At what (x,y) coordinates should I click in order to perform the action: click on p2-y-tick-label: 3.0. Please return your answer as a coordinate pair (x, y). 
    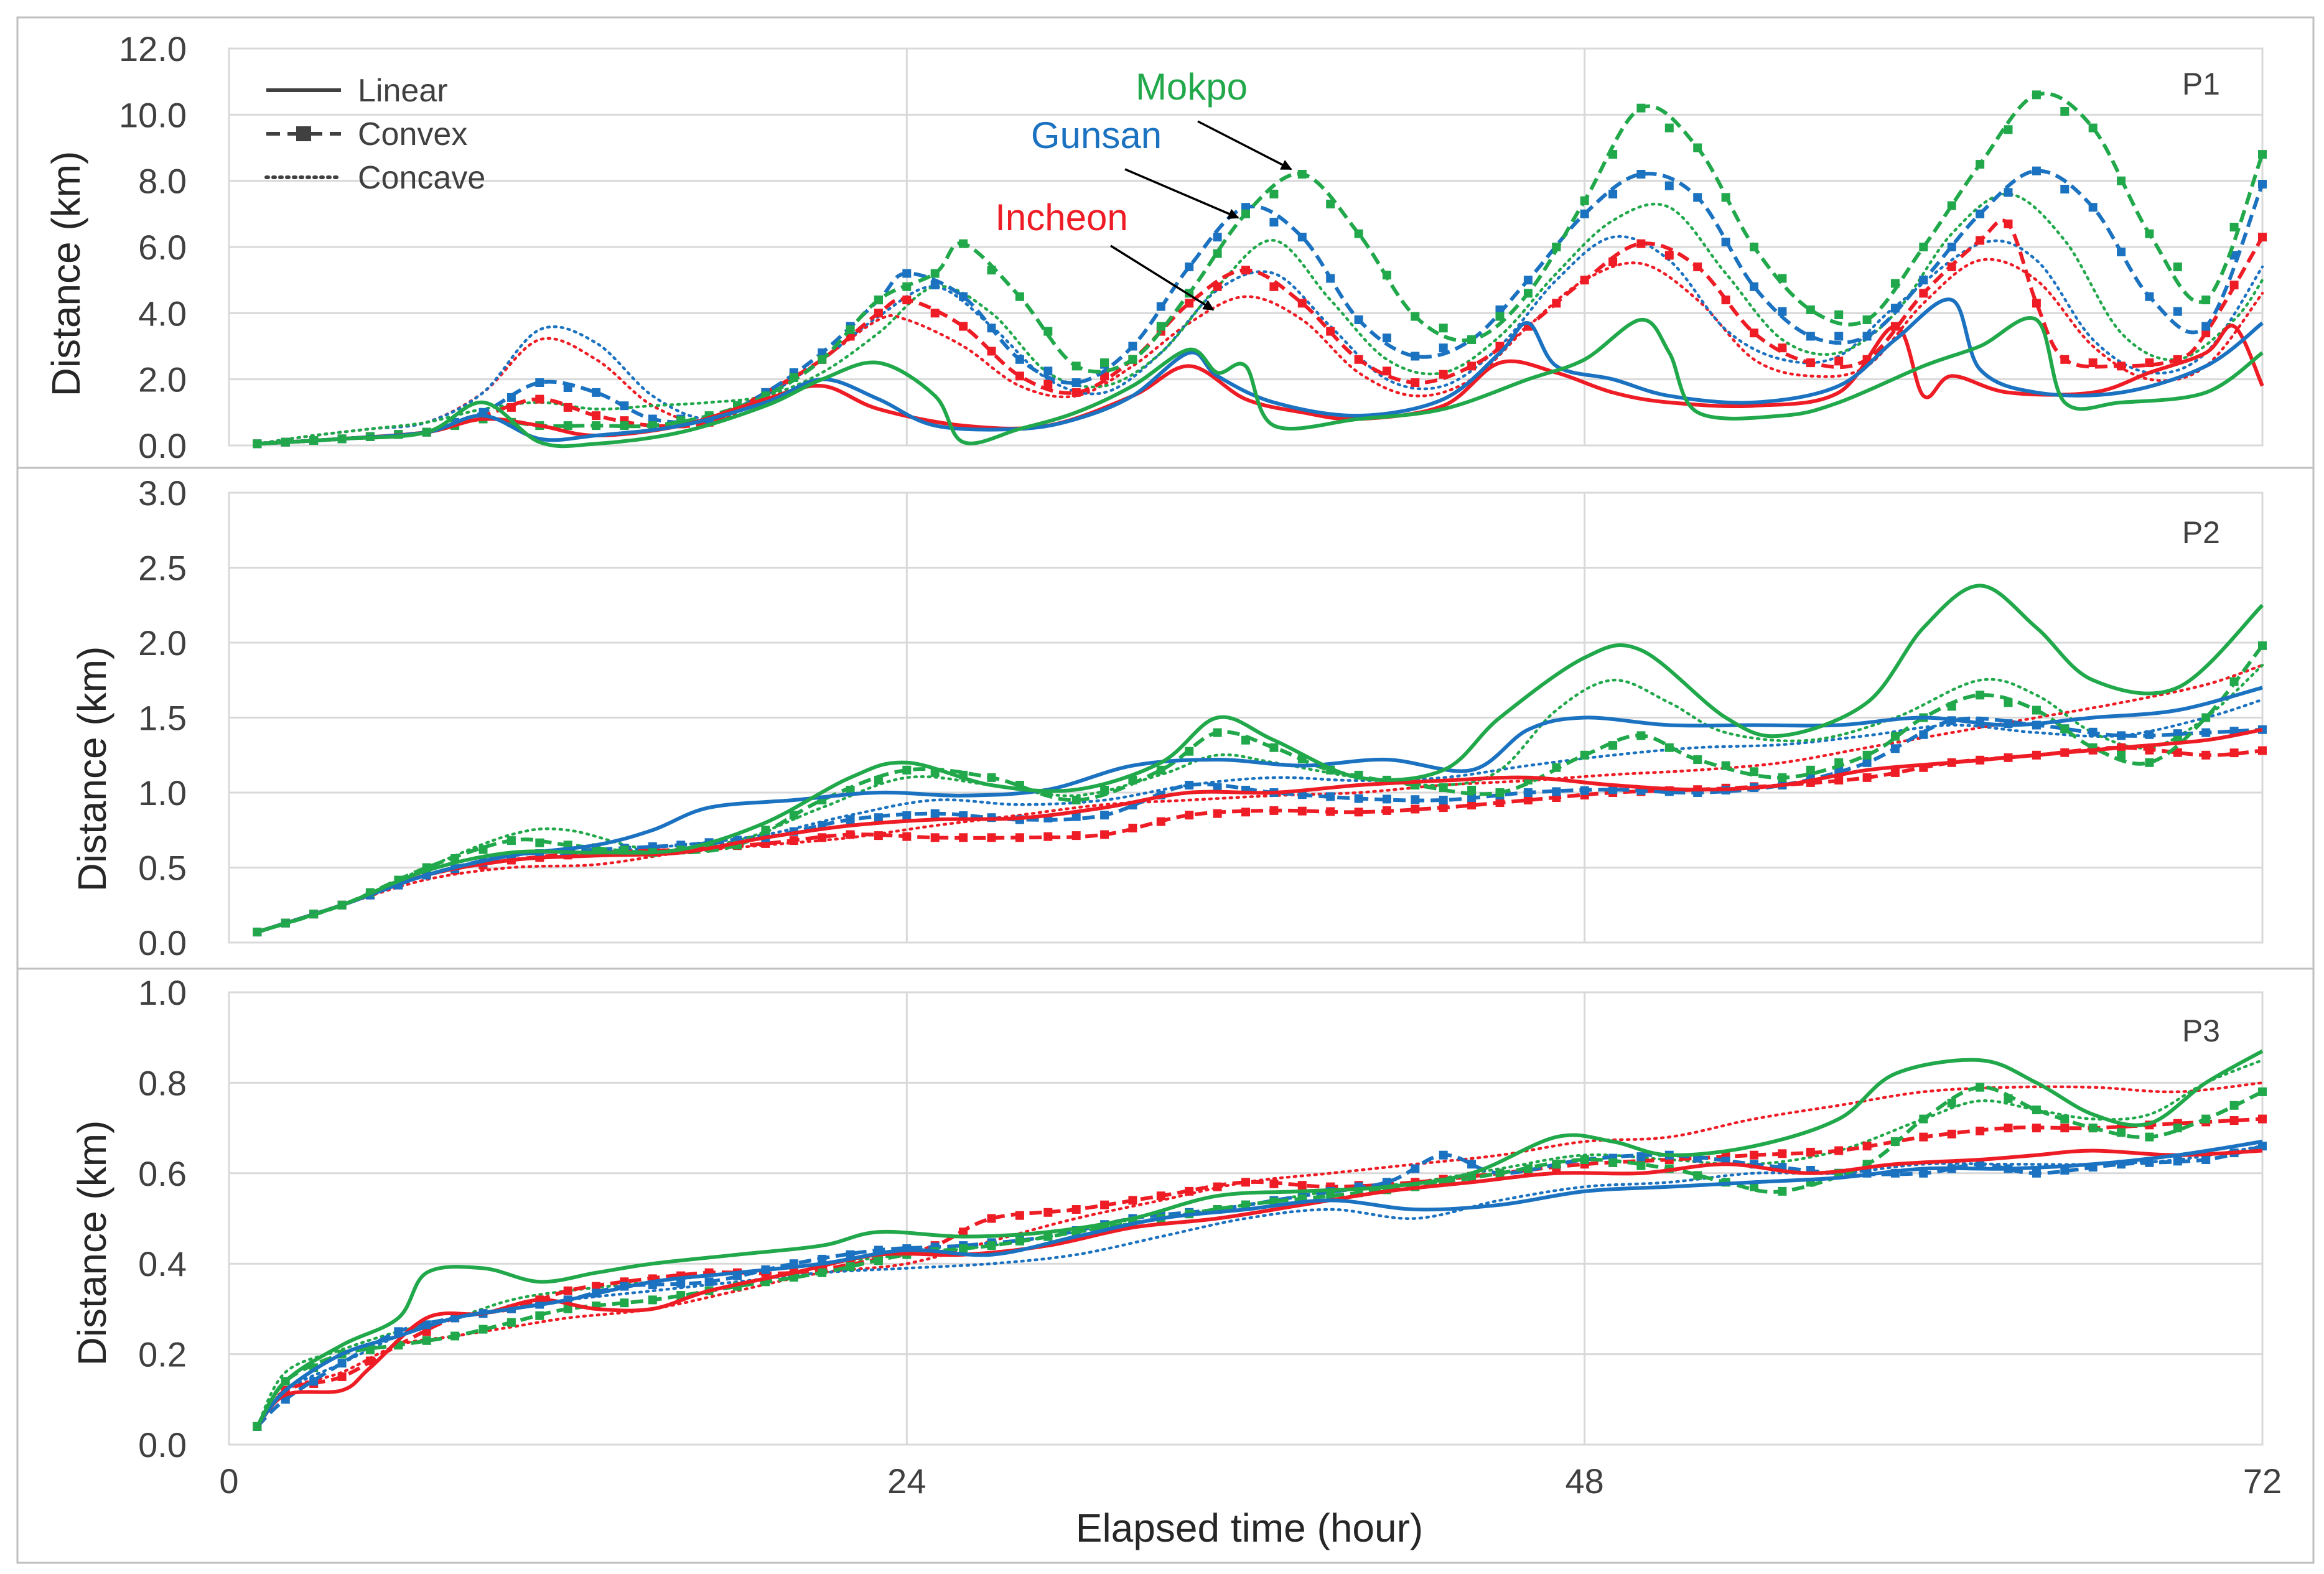
    Looking at the image, I should click on (162, 493).